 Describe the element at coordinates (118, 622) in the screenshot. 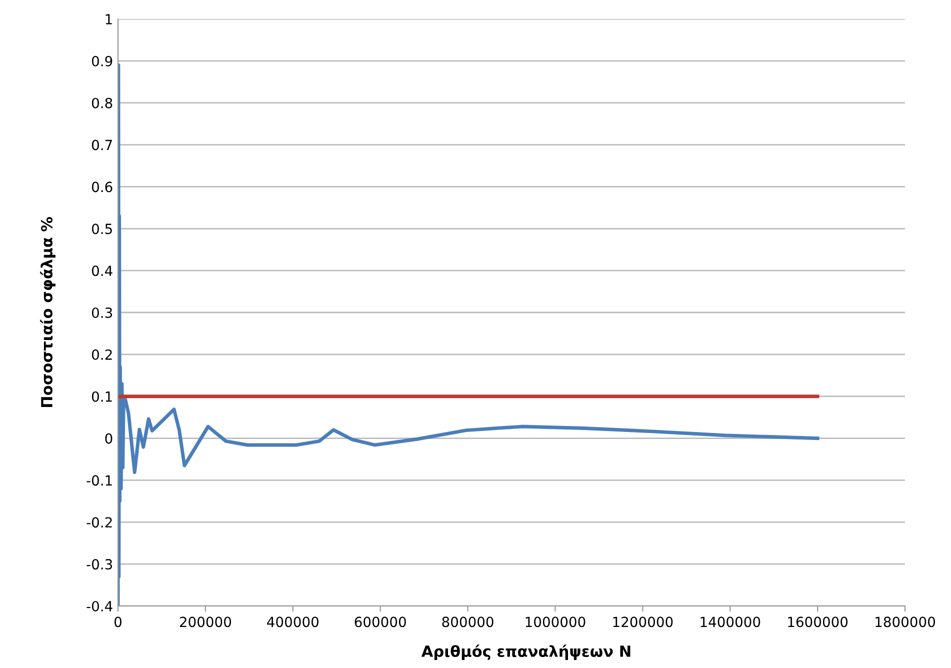

I see `x-tick-label: 0` at that location.